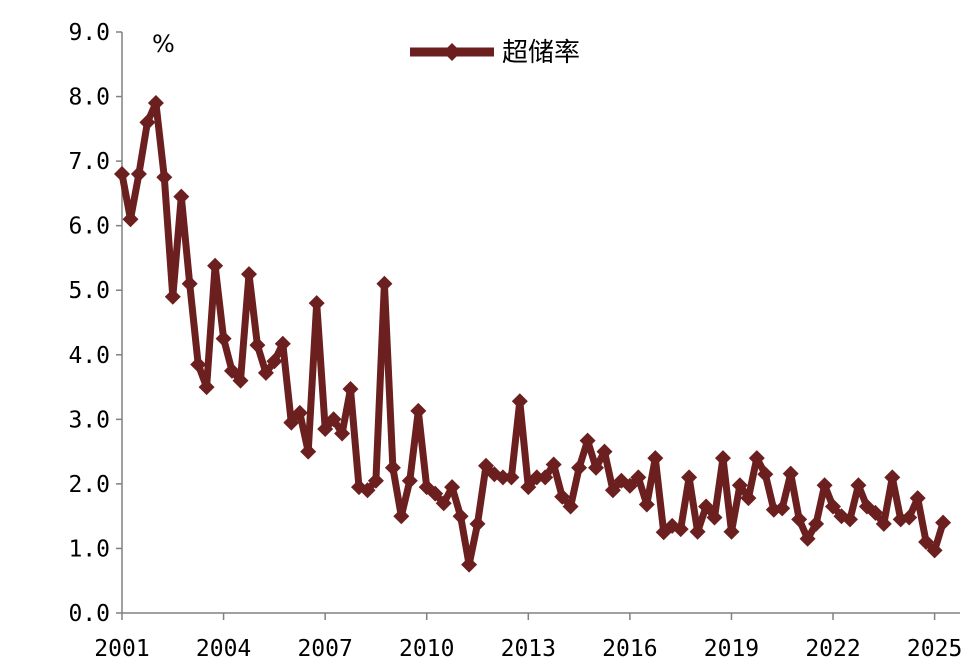  Describe the element at coordinates (89, 549) in the screenshot. I see `y-tick-label: 1.0` at that location.